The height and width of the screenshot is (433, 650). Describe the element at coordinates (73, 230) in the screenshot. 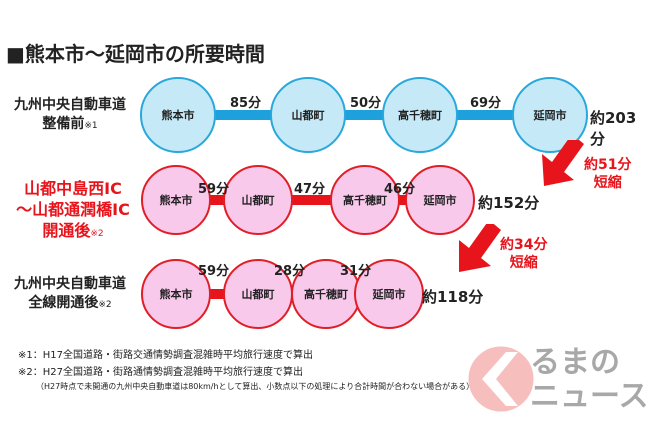

I see `label-line: 開通後※2` at that location.